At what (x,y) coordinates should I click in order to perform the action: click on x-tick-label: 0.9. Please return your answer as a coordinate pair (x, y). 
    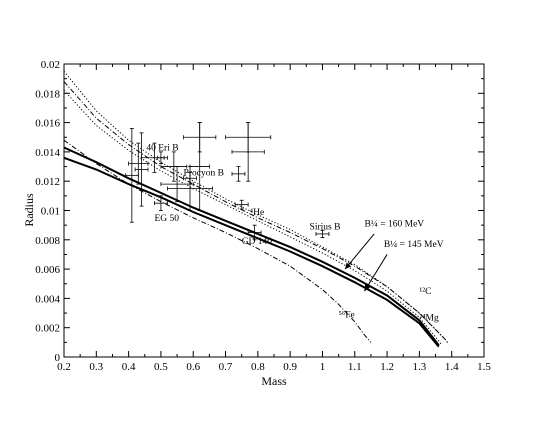
    Looking at the image, I should click on (290, 367).